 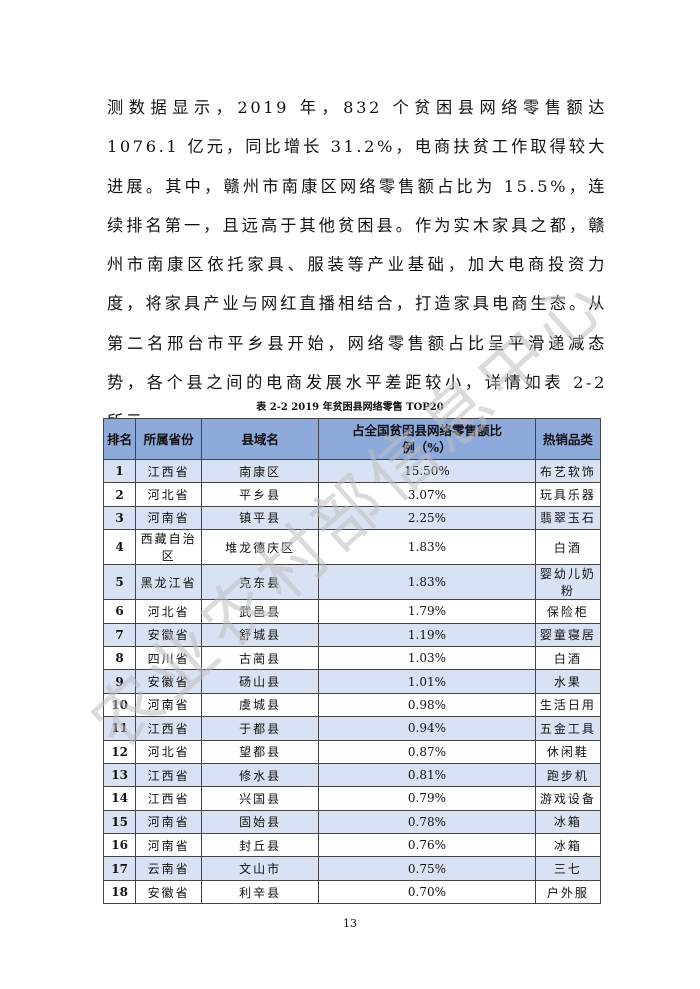 What do you see at coordinates (260, 518) in the screenshot?
I see `county-cell: 镇平县` at bounding box center [260, 518].